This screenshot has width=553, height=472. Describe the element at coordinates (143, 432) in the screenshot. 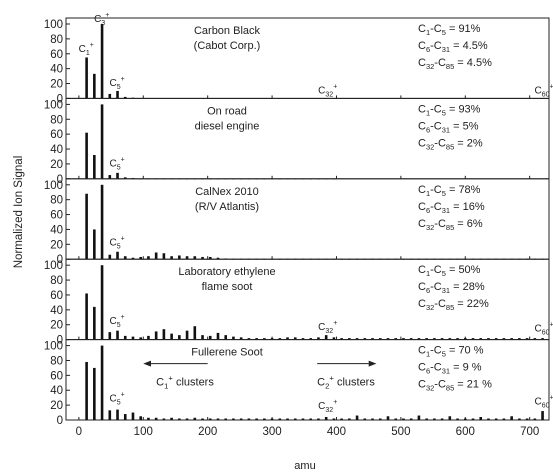

I see `x-tick-label: 100` at that location.